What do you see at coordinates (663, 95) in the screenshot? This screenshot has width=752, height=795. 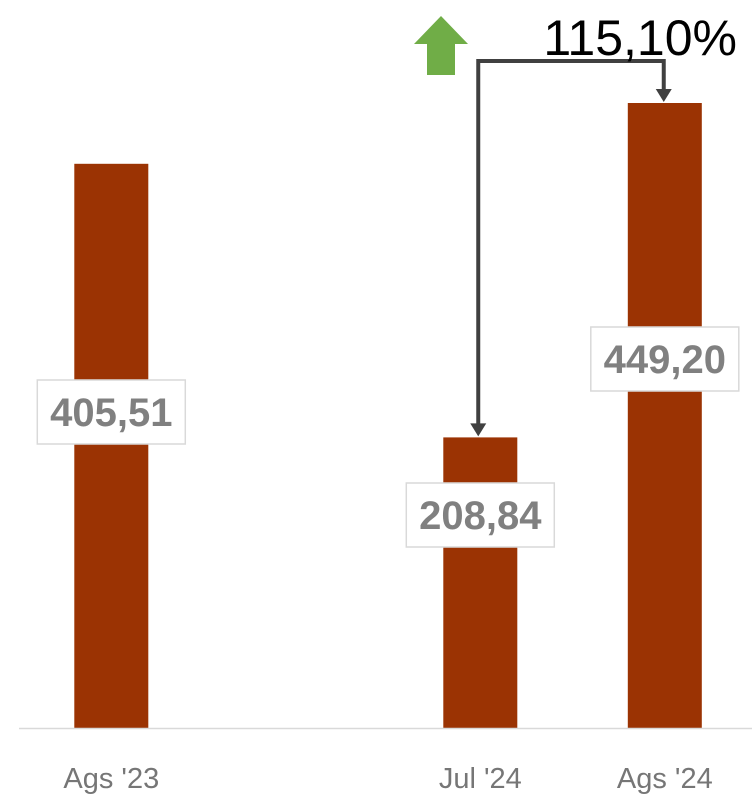 I see `connector-arrowhead-right` at bounding box center [663, 95].